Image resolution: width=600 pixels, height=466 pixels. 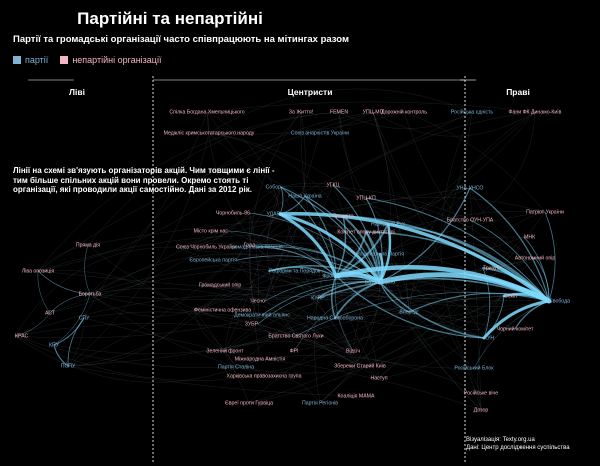 I want to click on edge-batkivsh-narrukh, so click(x=385, y=253).